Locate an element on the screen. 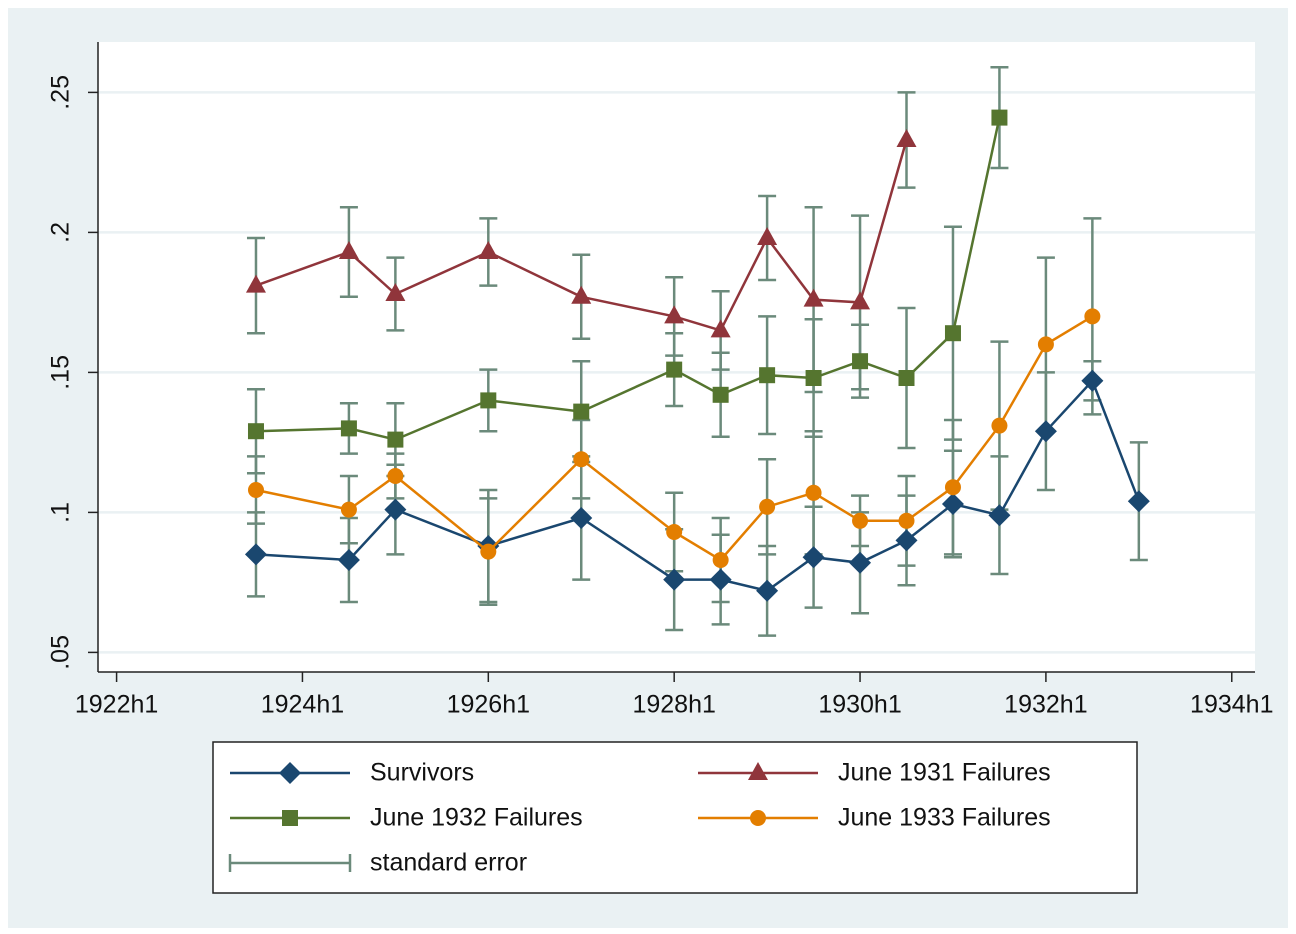 The image size is (1296, 934). x-tick-label: 1930h1 is located at coordinates (859, 705).